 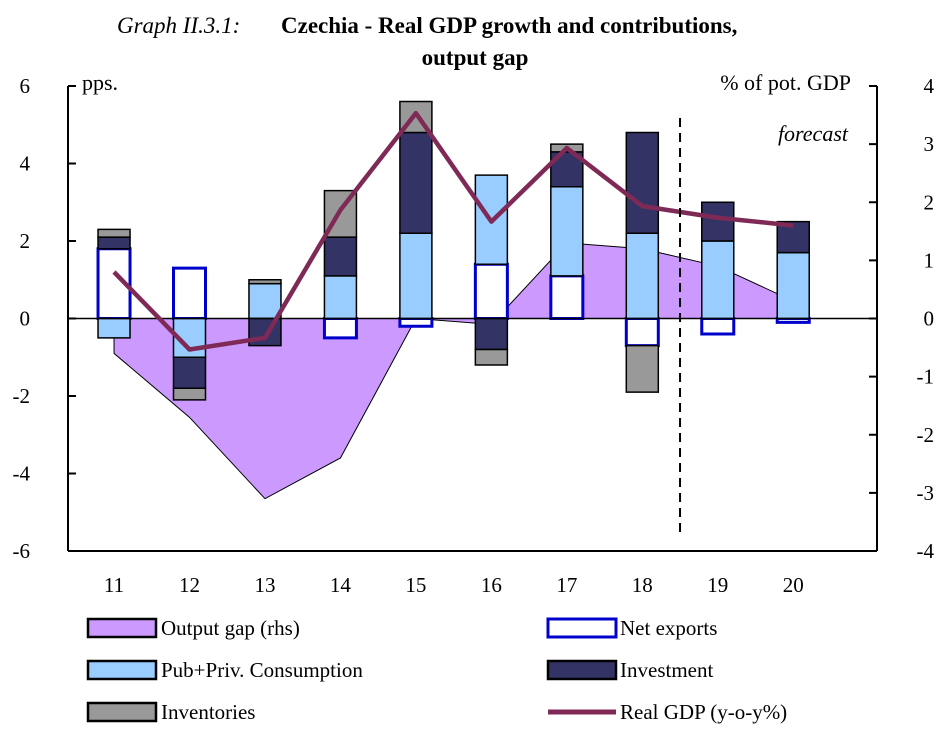 What do you see at coordinates (929, 319) in the screenshot?
I see `right-tick-label: 0` at bounding box center [929, 319].